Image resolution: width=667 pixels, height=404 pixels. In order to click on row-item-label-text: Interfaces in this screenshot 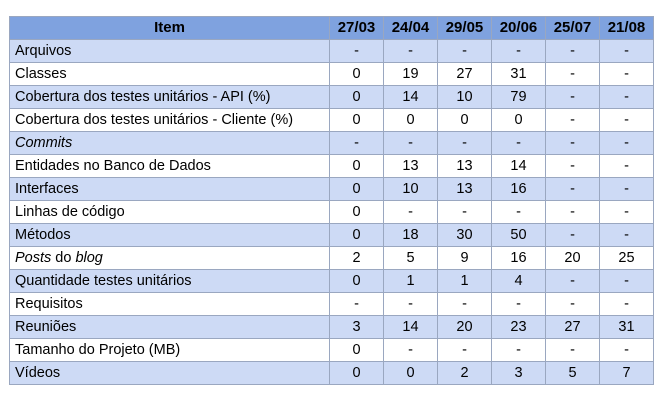, I will do `click(47, 189)`.